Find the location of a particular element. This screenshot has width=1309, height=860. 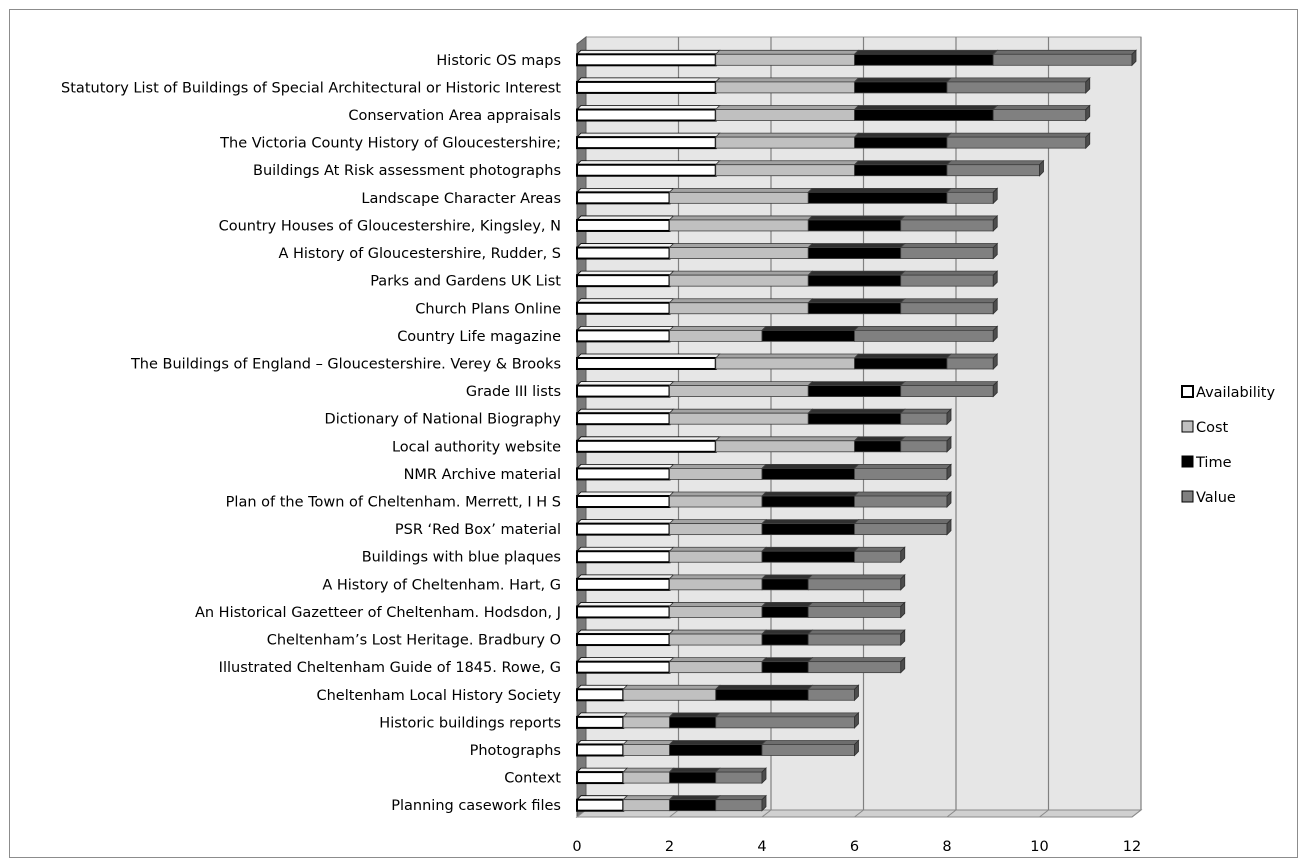

x-tick-label-2: 2 is located at coordinates (669, 847).